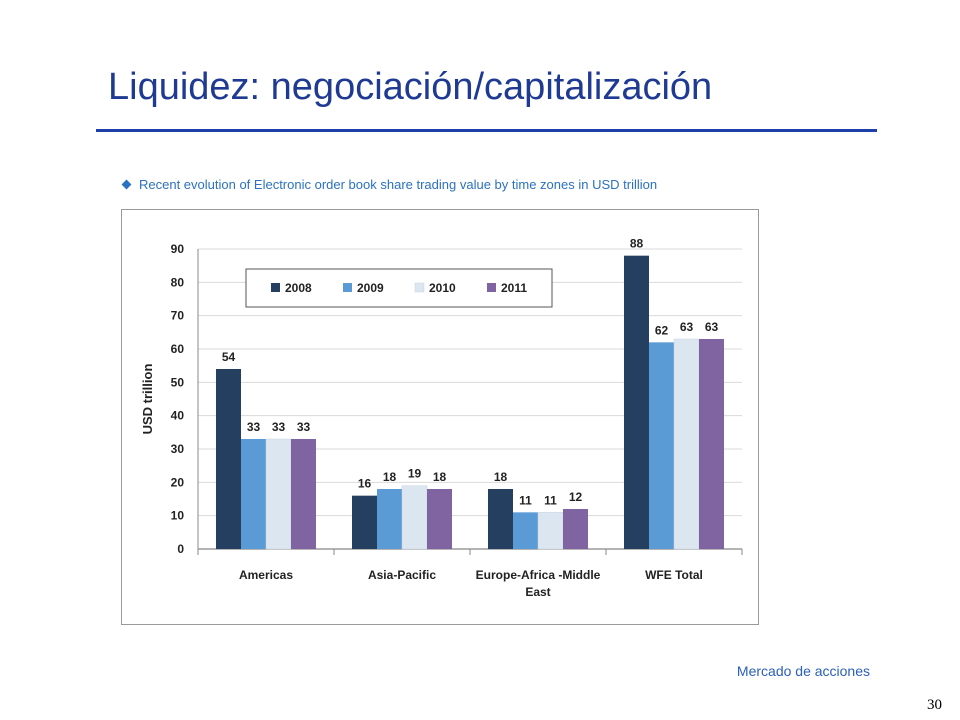  I want to click on data-label: 62, so click(662, 330).